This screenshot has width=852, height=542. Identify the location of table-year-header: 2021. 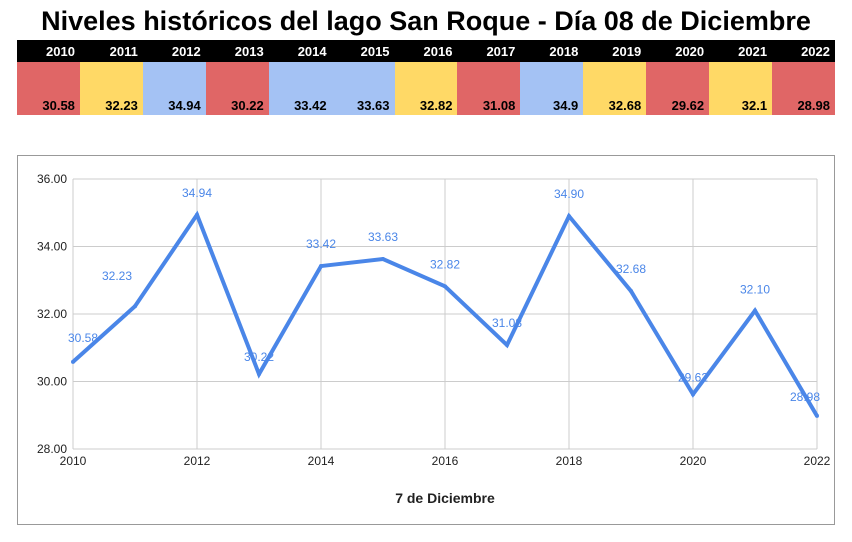
(741, 51).